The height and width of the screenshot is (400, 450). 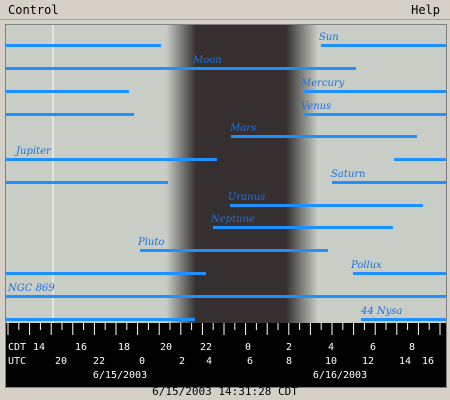 What do you see at coordinates (425, 10) in the screenshot?
I see `help-menu: Help` at bounding box center [425, 10].